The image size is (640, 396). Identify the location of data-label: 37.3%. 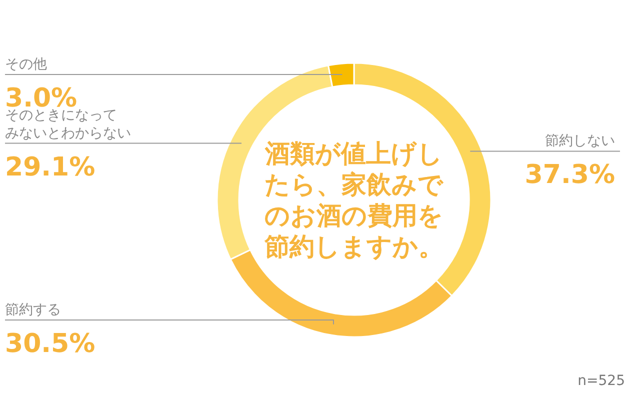
(569, 175).